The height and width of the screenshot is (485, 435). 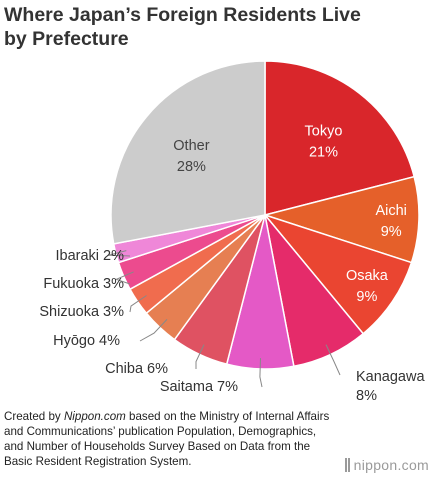 What do you see at coordinates (366, 297) in the screenshot?
I see `value-label-osaka: 9%` at bounding box center [366, 297].